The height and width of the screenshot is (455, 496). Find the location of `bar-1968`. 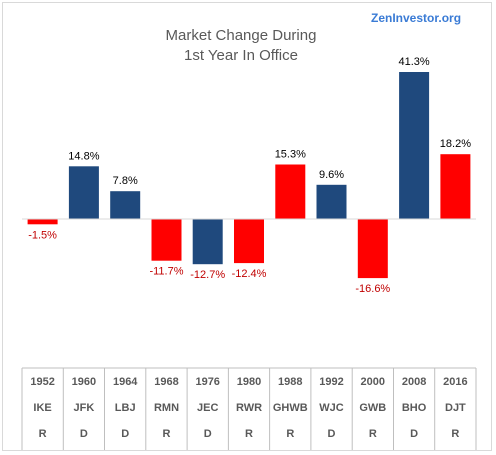

bar-1968 is located at coordinates (166, 240).